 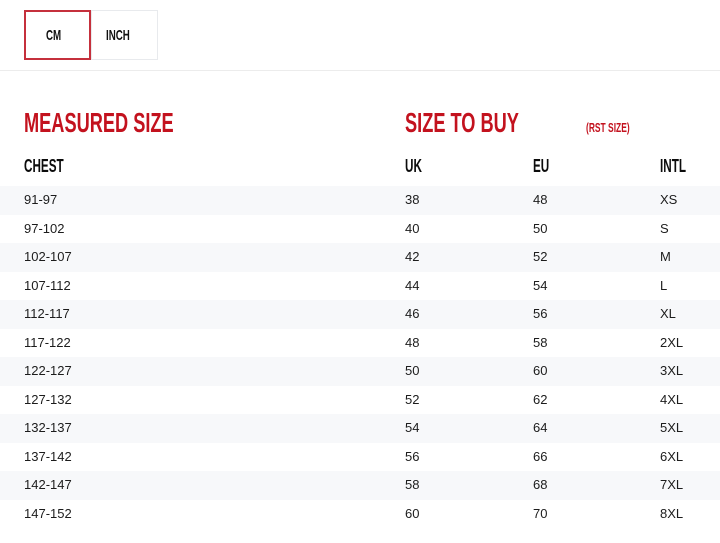 I want to click on tabs-divider, so click(x=360, y=70).